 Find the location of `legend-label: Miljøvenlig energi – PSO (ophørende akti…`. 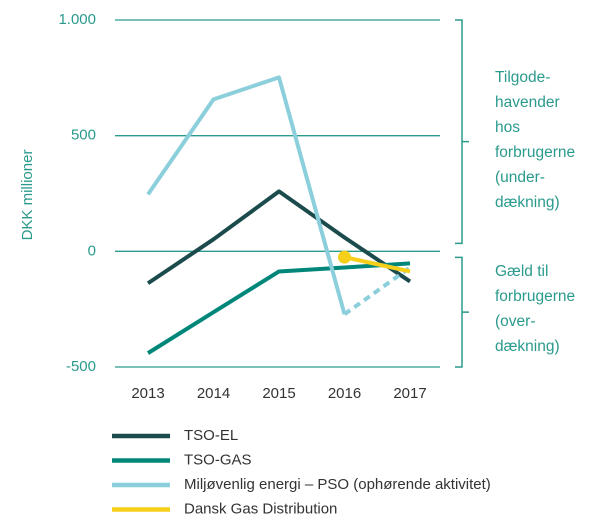

legend-label: Miljøvenlig energi – PSO (ophørende akti… is located at coordinates (337, 484).